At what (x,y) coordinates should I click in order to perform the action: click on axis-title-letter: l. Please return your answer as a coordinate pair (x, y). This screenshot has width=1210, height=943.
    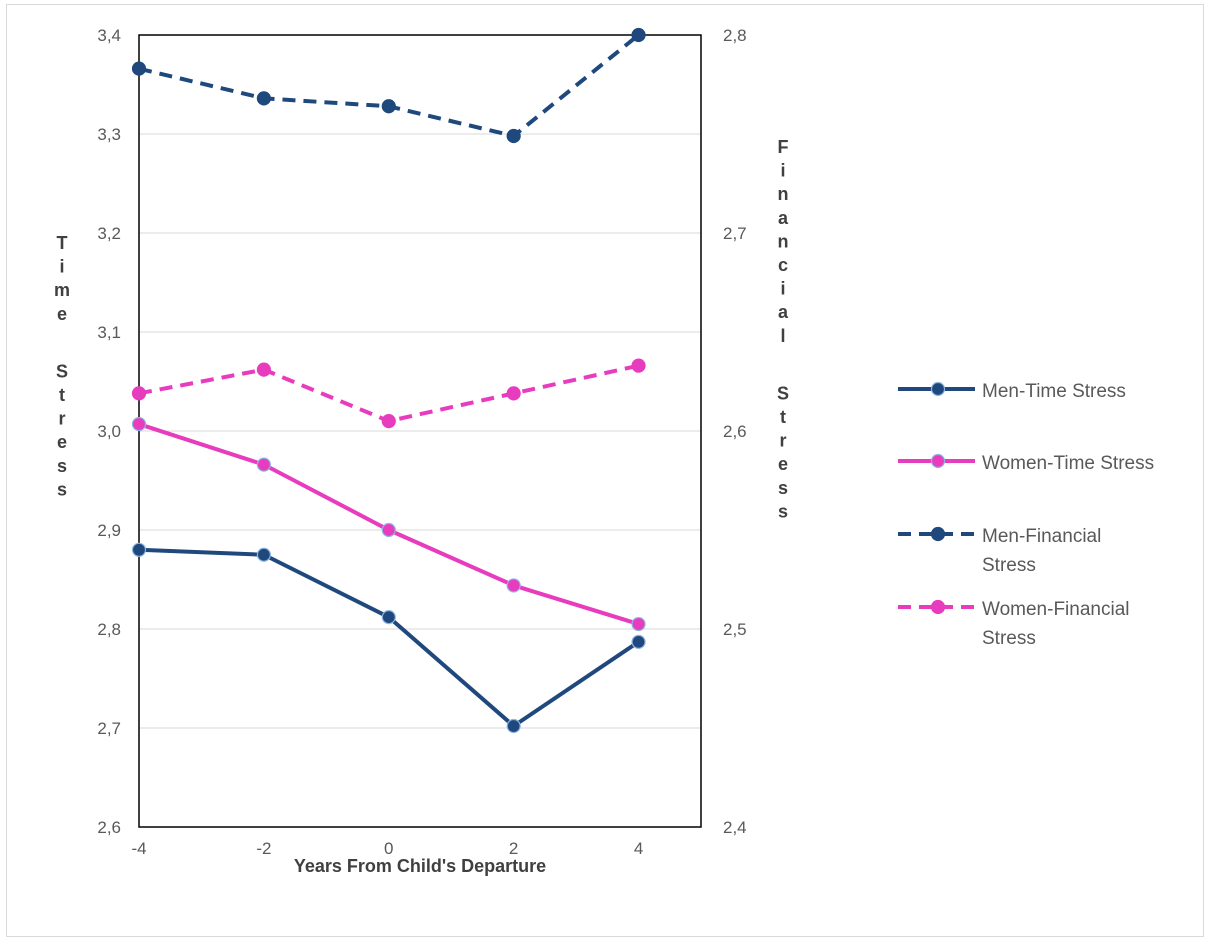
    Looking at the image, I should click on (782, 336).